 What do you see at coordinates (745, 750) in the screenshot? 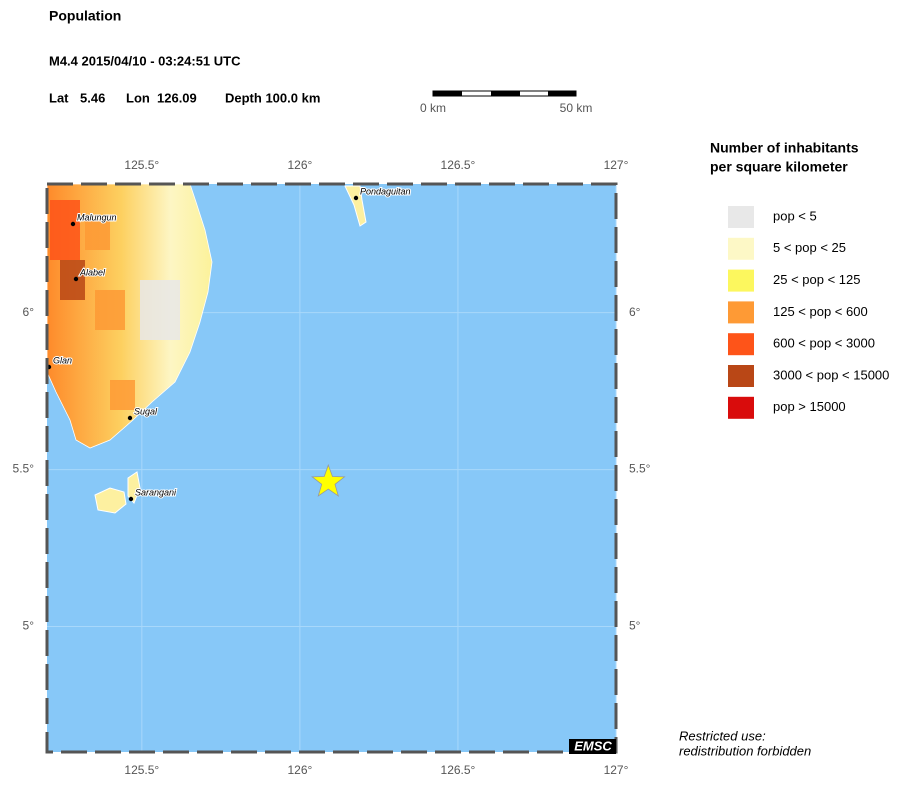
I see `notice: redistribution forbidden` at bounding box center [745, 750].